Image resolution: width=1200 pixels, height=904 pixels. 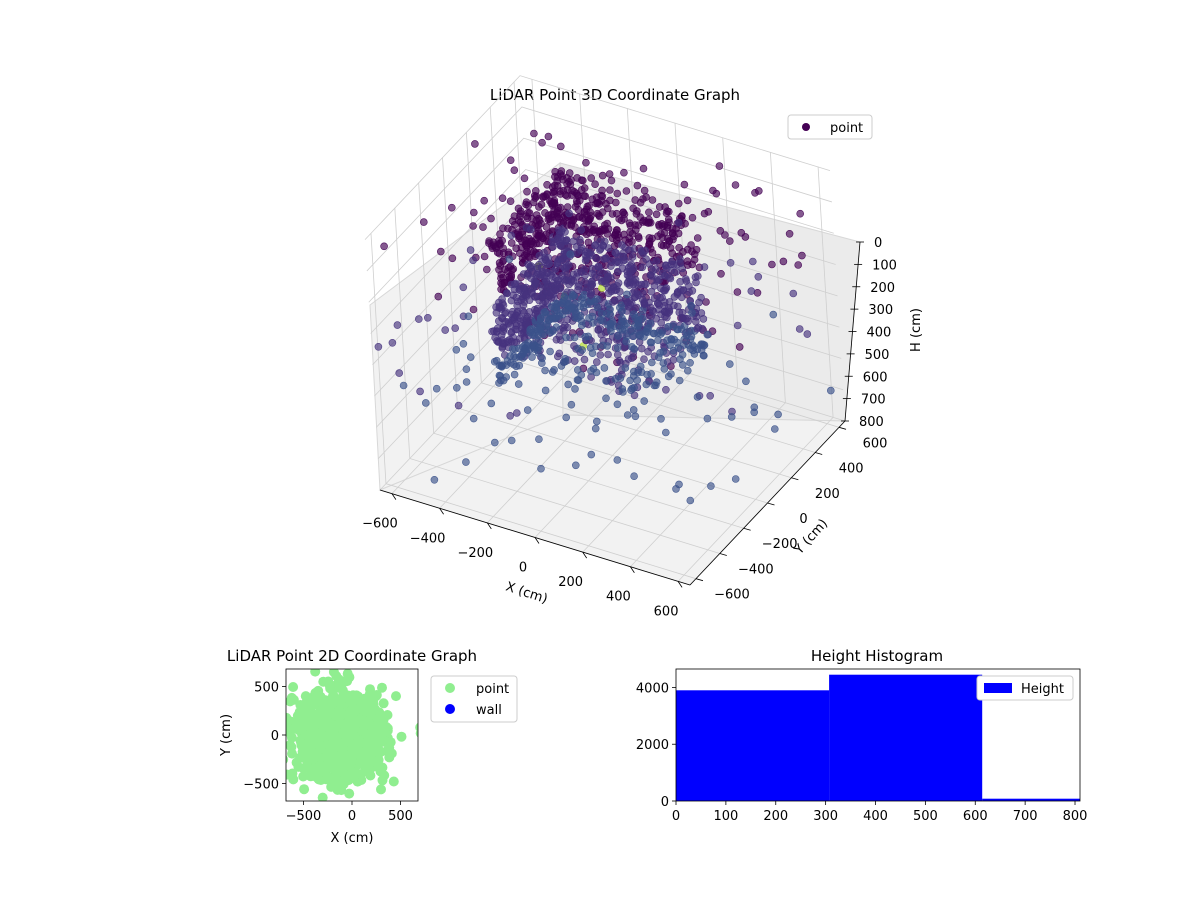 I want to click on histogram-x-tick-label: 400, so click(x=875, y=816).